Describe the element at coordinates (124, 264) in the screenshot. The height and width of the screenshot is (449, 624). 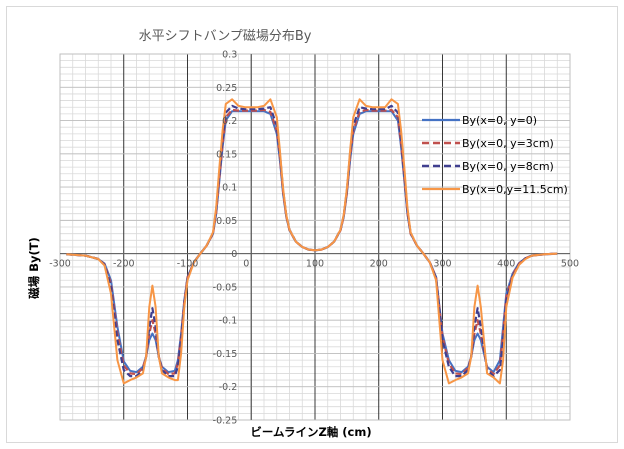
I see `x-tick-label: -200` at that location.